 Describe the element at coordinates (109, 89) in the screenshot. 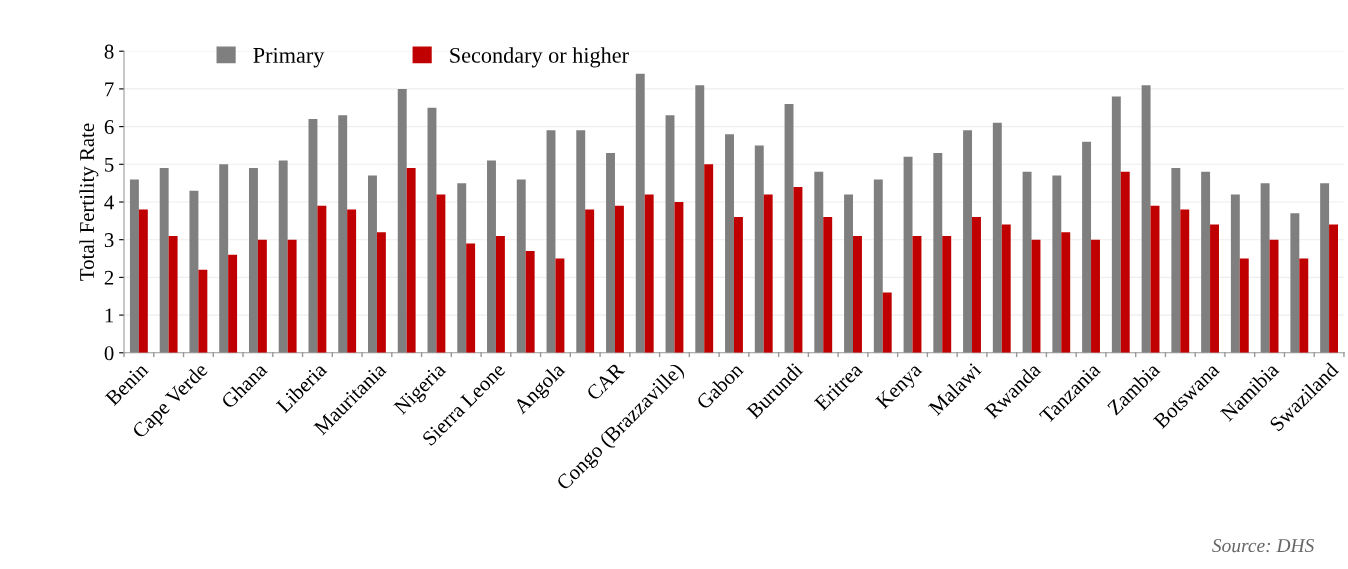

I see `y-tick-label: 7` at that location.